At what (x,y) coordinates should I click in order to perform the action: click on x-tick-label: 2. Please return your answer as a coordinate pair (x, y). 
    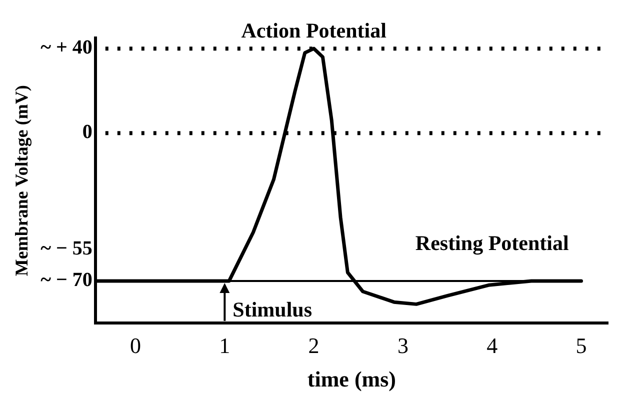
    Looking at the image, I should click on (314, 345).